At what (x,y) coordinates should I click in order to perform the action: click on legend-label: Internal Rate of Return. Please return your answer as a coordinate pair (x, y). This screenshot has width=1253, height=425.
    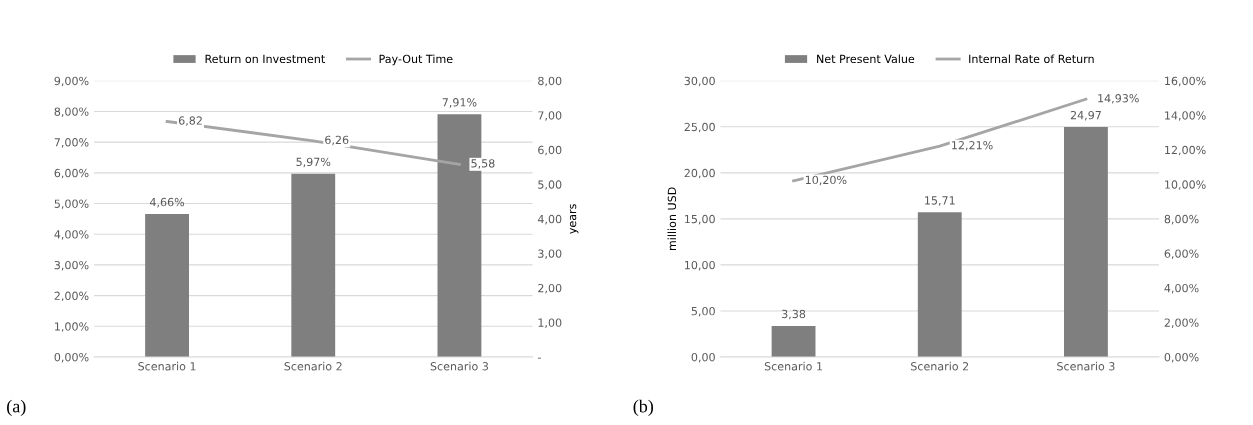
    Looking at the image, I should click on (1031, 59).